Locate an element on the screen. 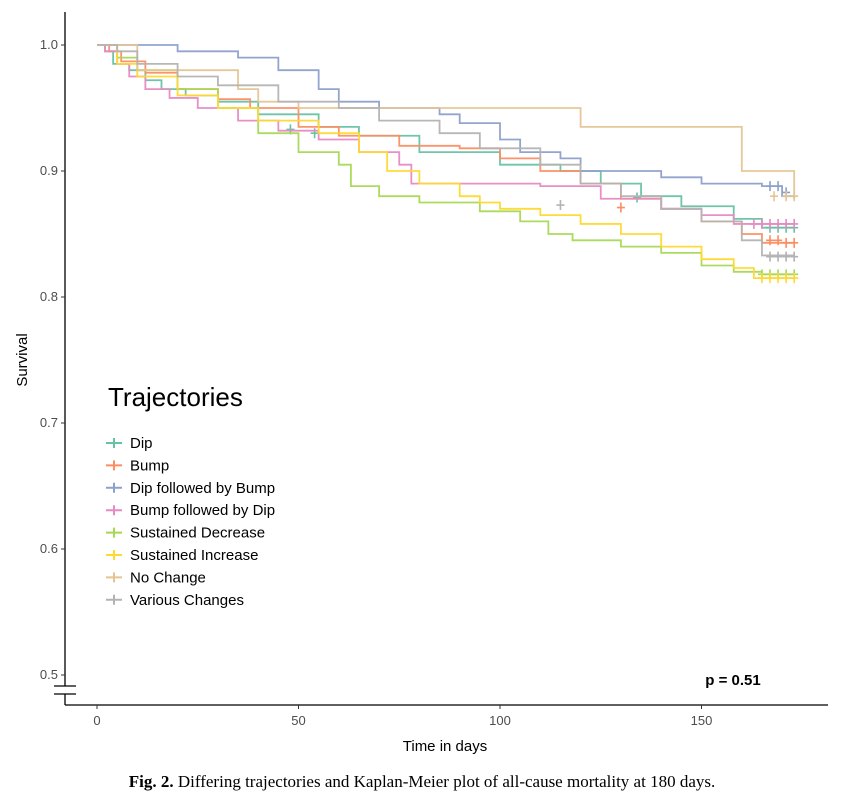 The width and height of the screenshot is (844, 805). legend-label-sustained-decrease: Sustained Decrease is located at coordinates (197, 533).